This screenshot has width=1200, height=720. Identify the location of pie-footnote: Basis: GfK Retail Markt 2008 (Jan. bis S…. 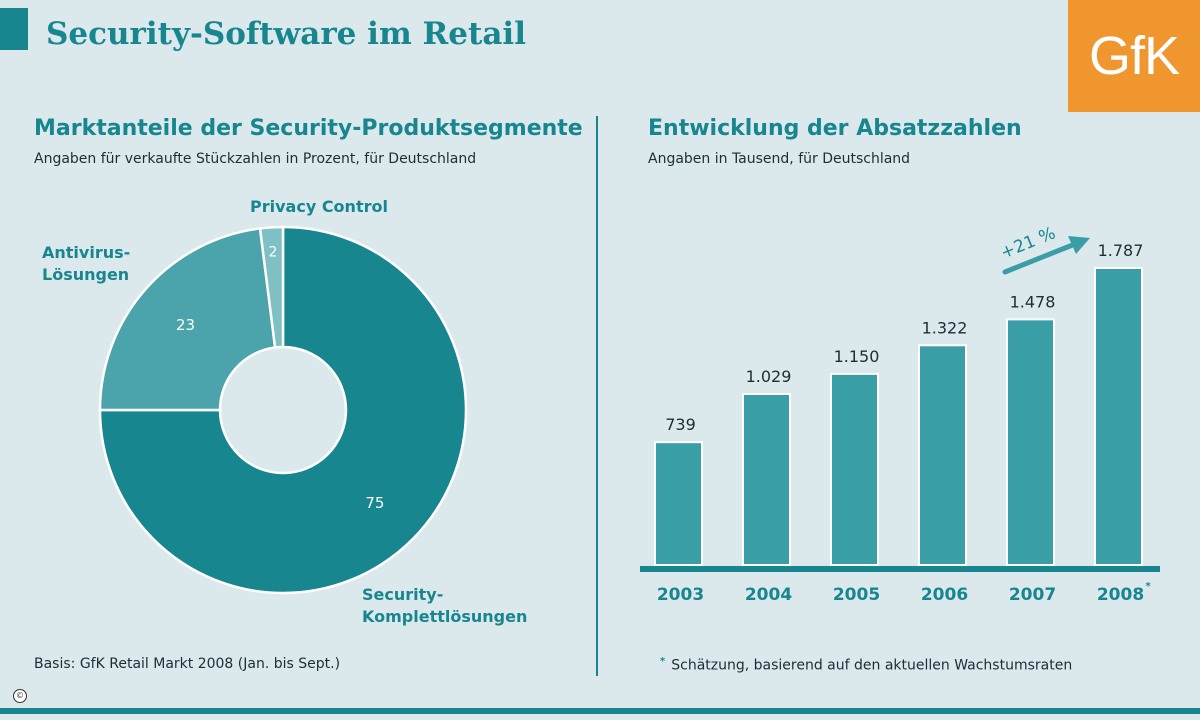
(187, 664).